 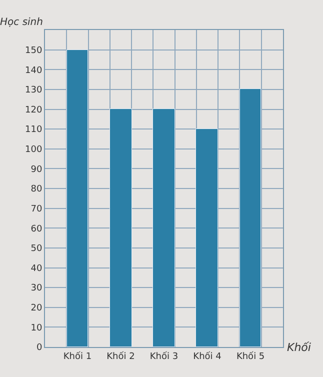 I want to click on y-axis-title: Học sinh, so click(x=21, y=22).